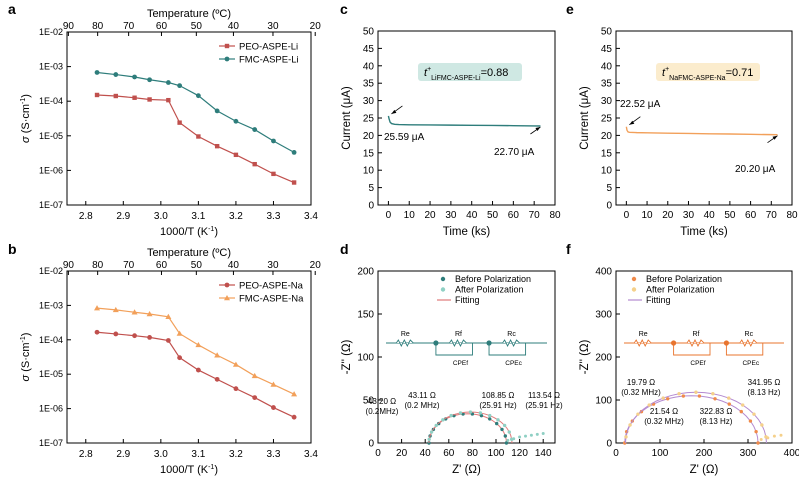 This screenshot has height=477, width=799. Describe the element at coordinates (421, 405) in the screenshot. I see `frequency-label: (0.2 MHz)` at that location.